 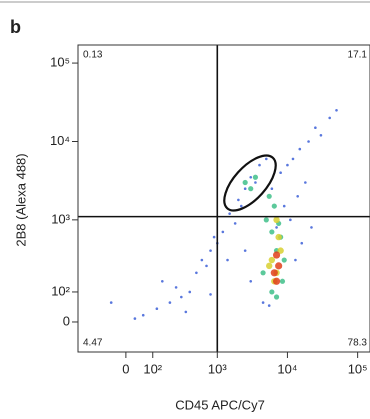 What do you see at coordinates (60, 140) in the screenshot?
I see `y-tick-label: 10⁴` at bounding box center [60, 140].